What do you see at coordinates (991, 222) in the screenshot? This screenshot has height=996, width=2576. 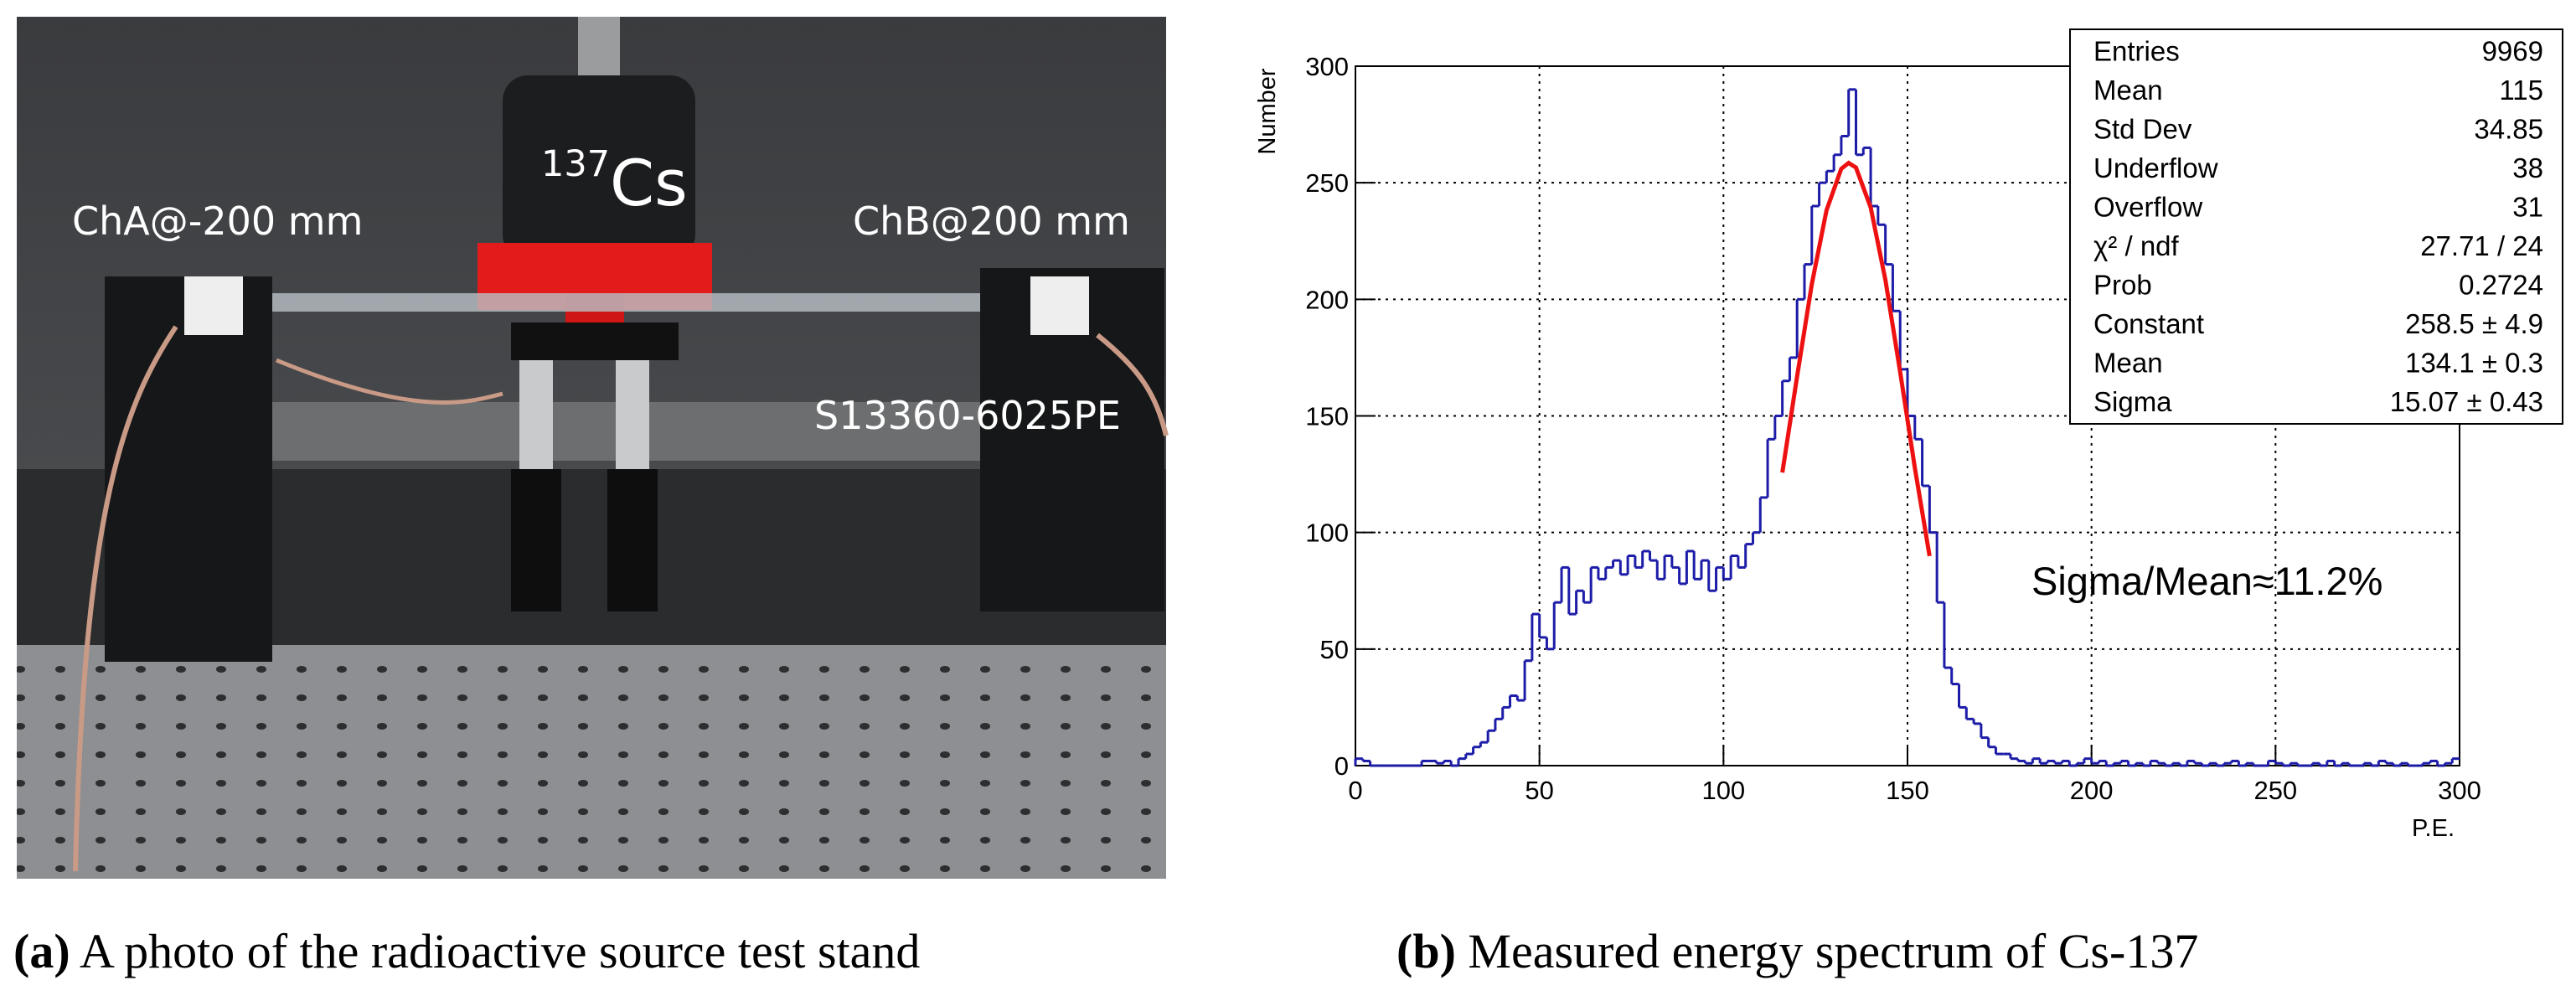 I see `right-channel-label: ChB@200 mm` at bounding box center [991, 222].